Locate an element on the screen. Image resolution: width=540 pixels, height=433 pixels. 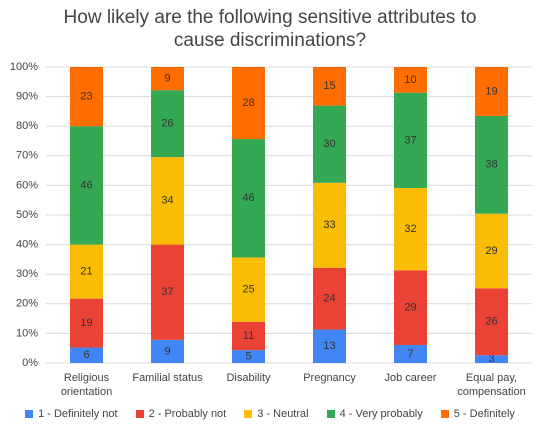
y-tick-label: 60% is located at coordinates (27, 185).